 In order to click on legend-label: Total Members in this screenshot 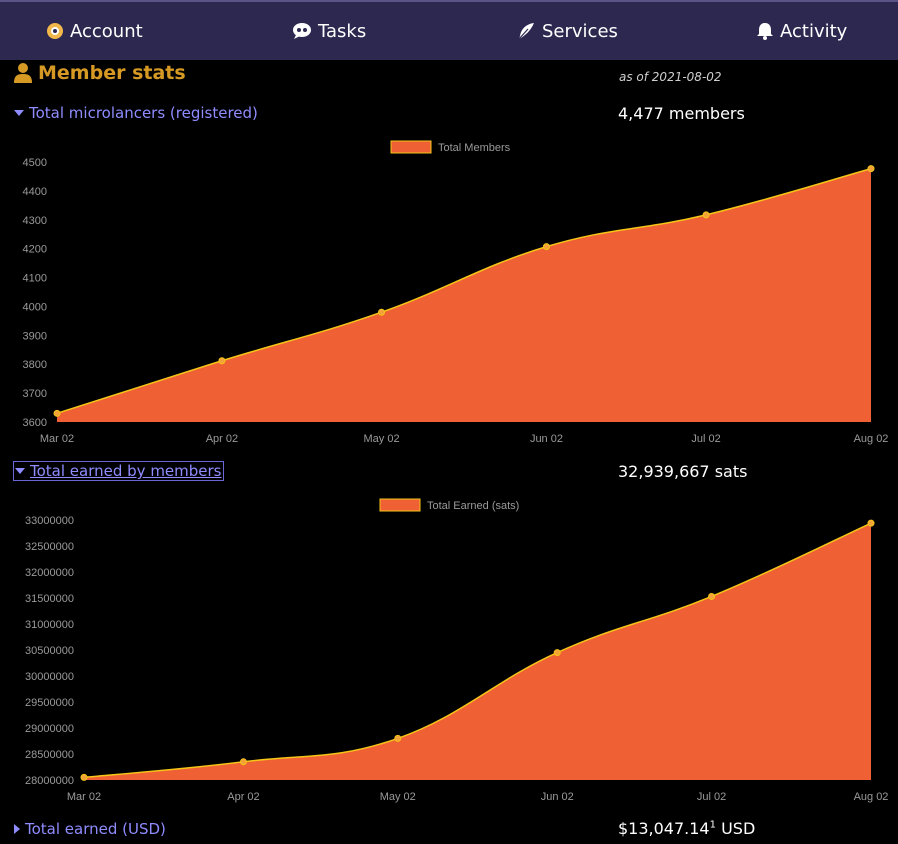, I will do `click(474, 148)`.